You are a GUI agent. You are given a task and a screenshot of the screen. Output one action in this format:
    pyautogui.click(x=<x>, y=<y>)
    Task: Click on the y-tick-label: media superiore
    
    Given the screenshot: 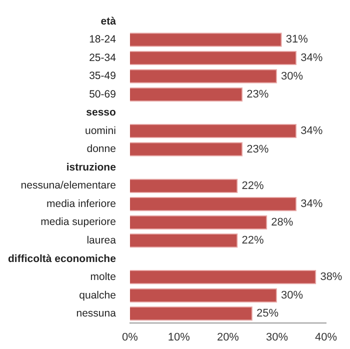 What is the action you would take?
    pyautogui.click(x=78, y=222)
    